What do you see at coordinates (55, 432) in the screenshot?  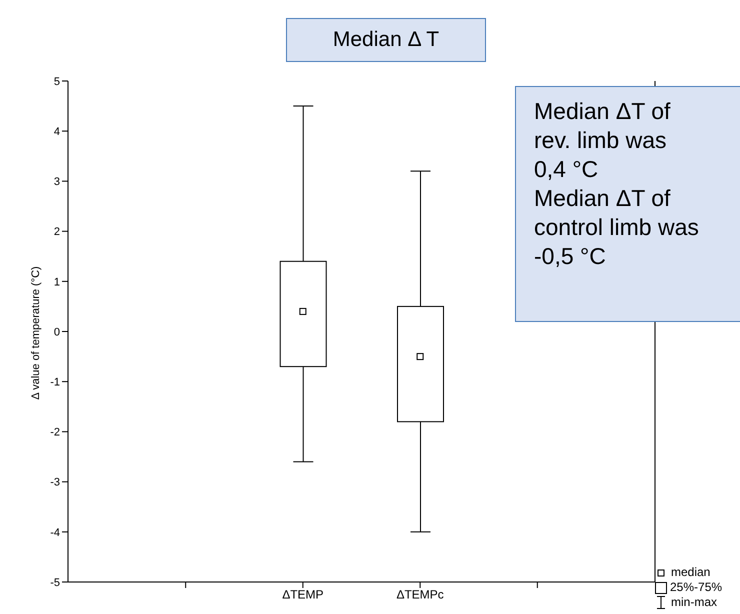 I see `y-tick-label: -2` at bounding box center [55, 432].